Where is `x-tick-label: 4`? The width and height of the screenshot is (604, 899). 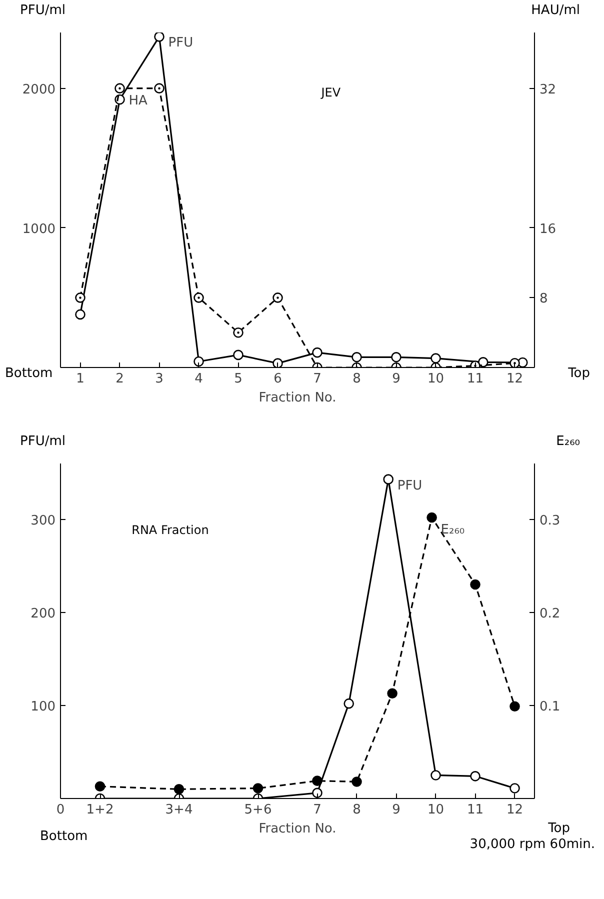
x-tick-label: 4 is located at coordinates (198, 379).